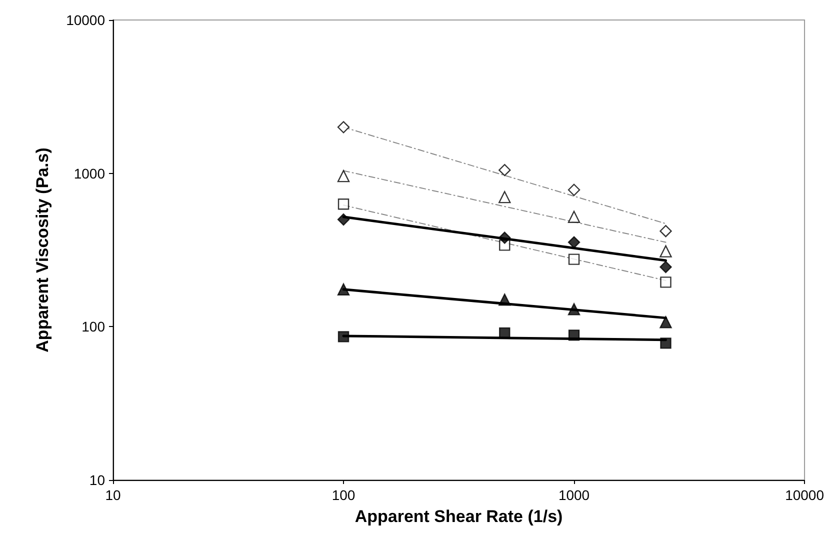 This screenshot has height=545, width=827. Describe the element at coordinates (90, 173) in the screenshot. I see `y-tick-label: 1000` at that location.